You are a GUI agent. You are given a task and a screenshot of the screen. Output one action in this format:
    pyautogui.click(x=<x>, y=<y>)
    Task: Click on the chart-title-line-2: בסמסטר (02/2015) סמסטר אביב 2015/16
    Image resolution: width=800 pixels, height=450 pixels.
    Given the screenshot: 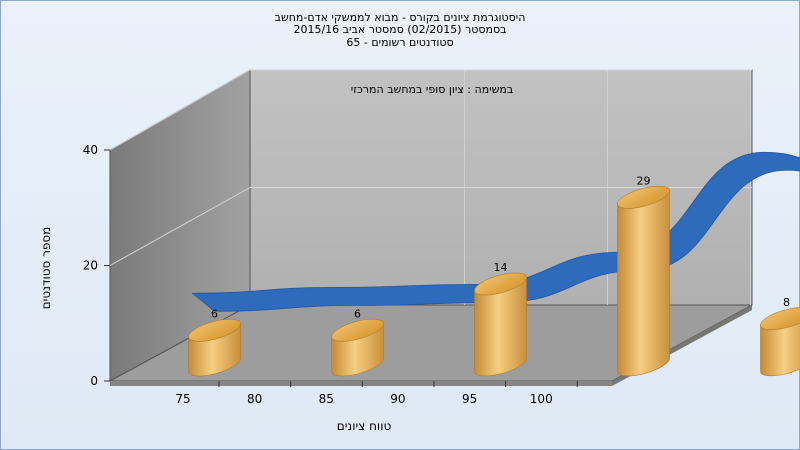 What is the action you would take?
    pyautogui.click(x=399, y=29)
    